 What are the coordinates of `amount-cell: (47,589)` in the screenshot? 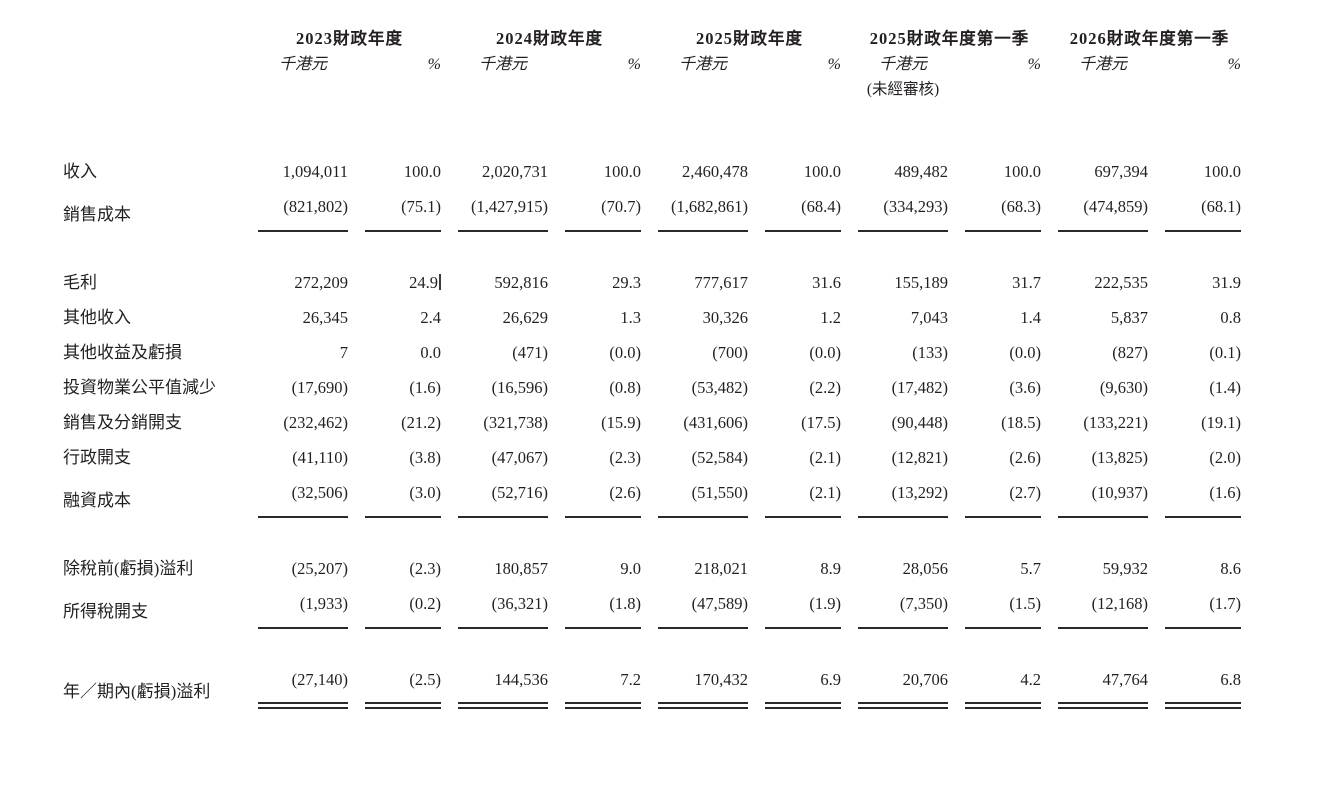 It's located at (703, 607).